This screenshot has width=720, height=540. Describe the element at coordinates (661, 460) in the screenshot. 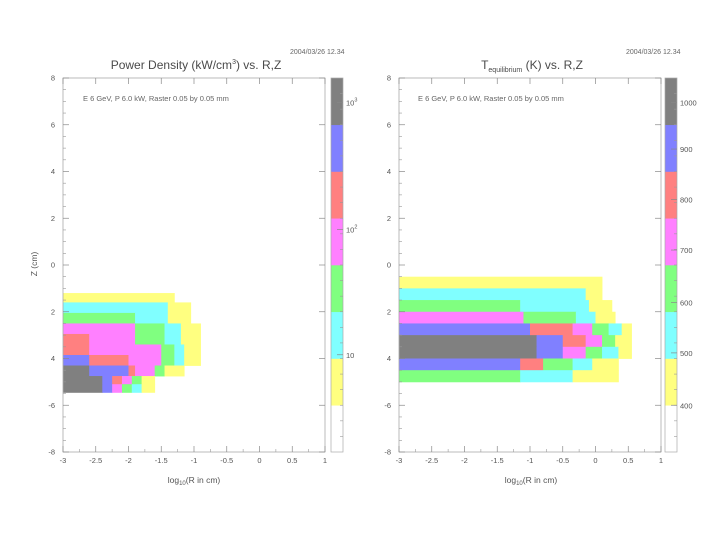

I see `right-x-tick-label: 1` at that location.